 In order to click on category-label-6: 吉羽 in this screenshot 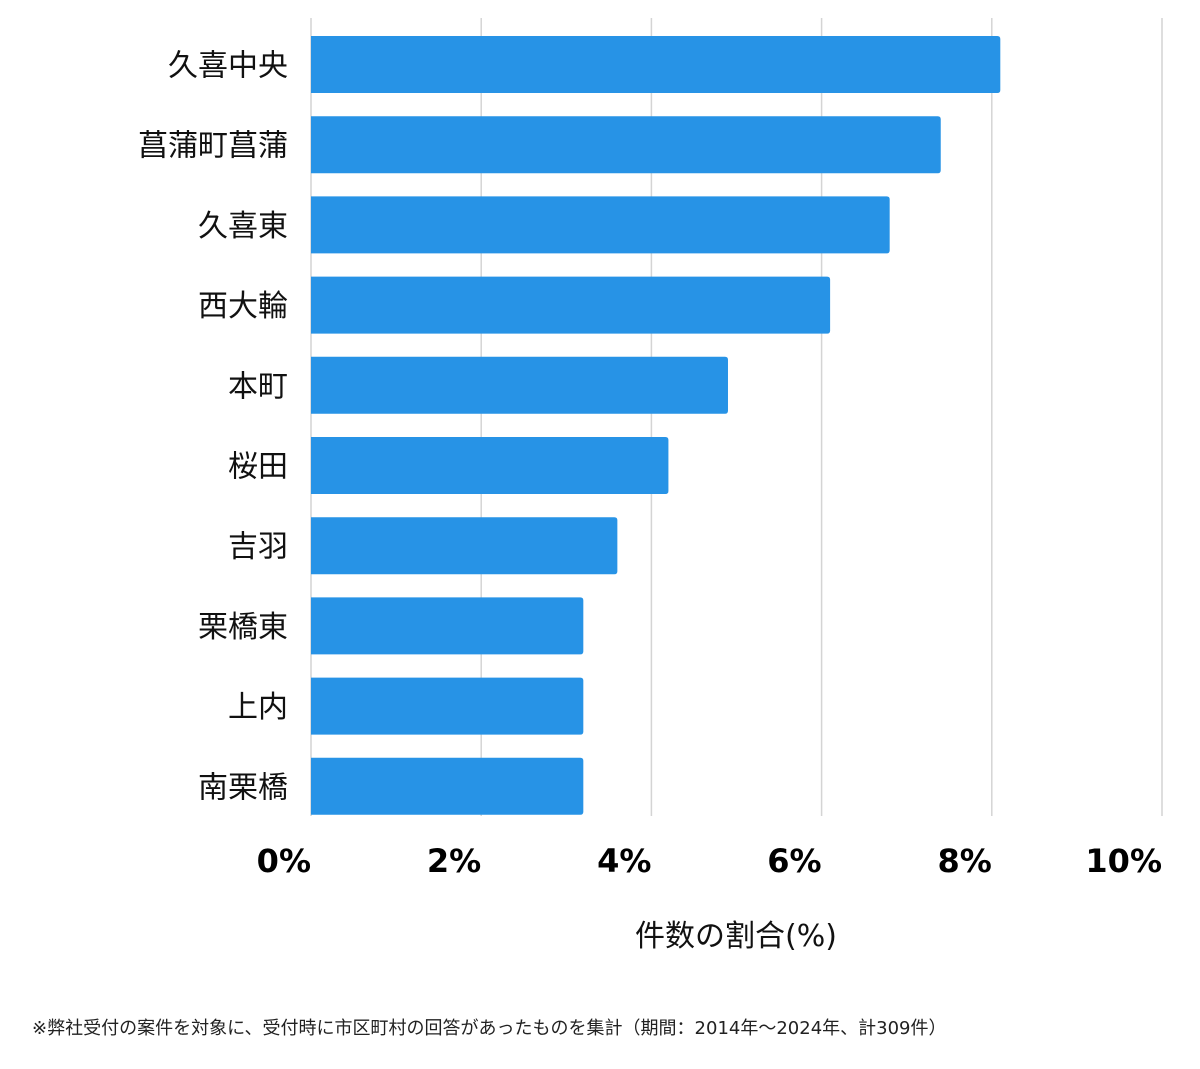, I will do `click(258, 547)`.